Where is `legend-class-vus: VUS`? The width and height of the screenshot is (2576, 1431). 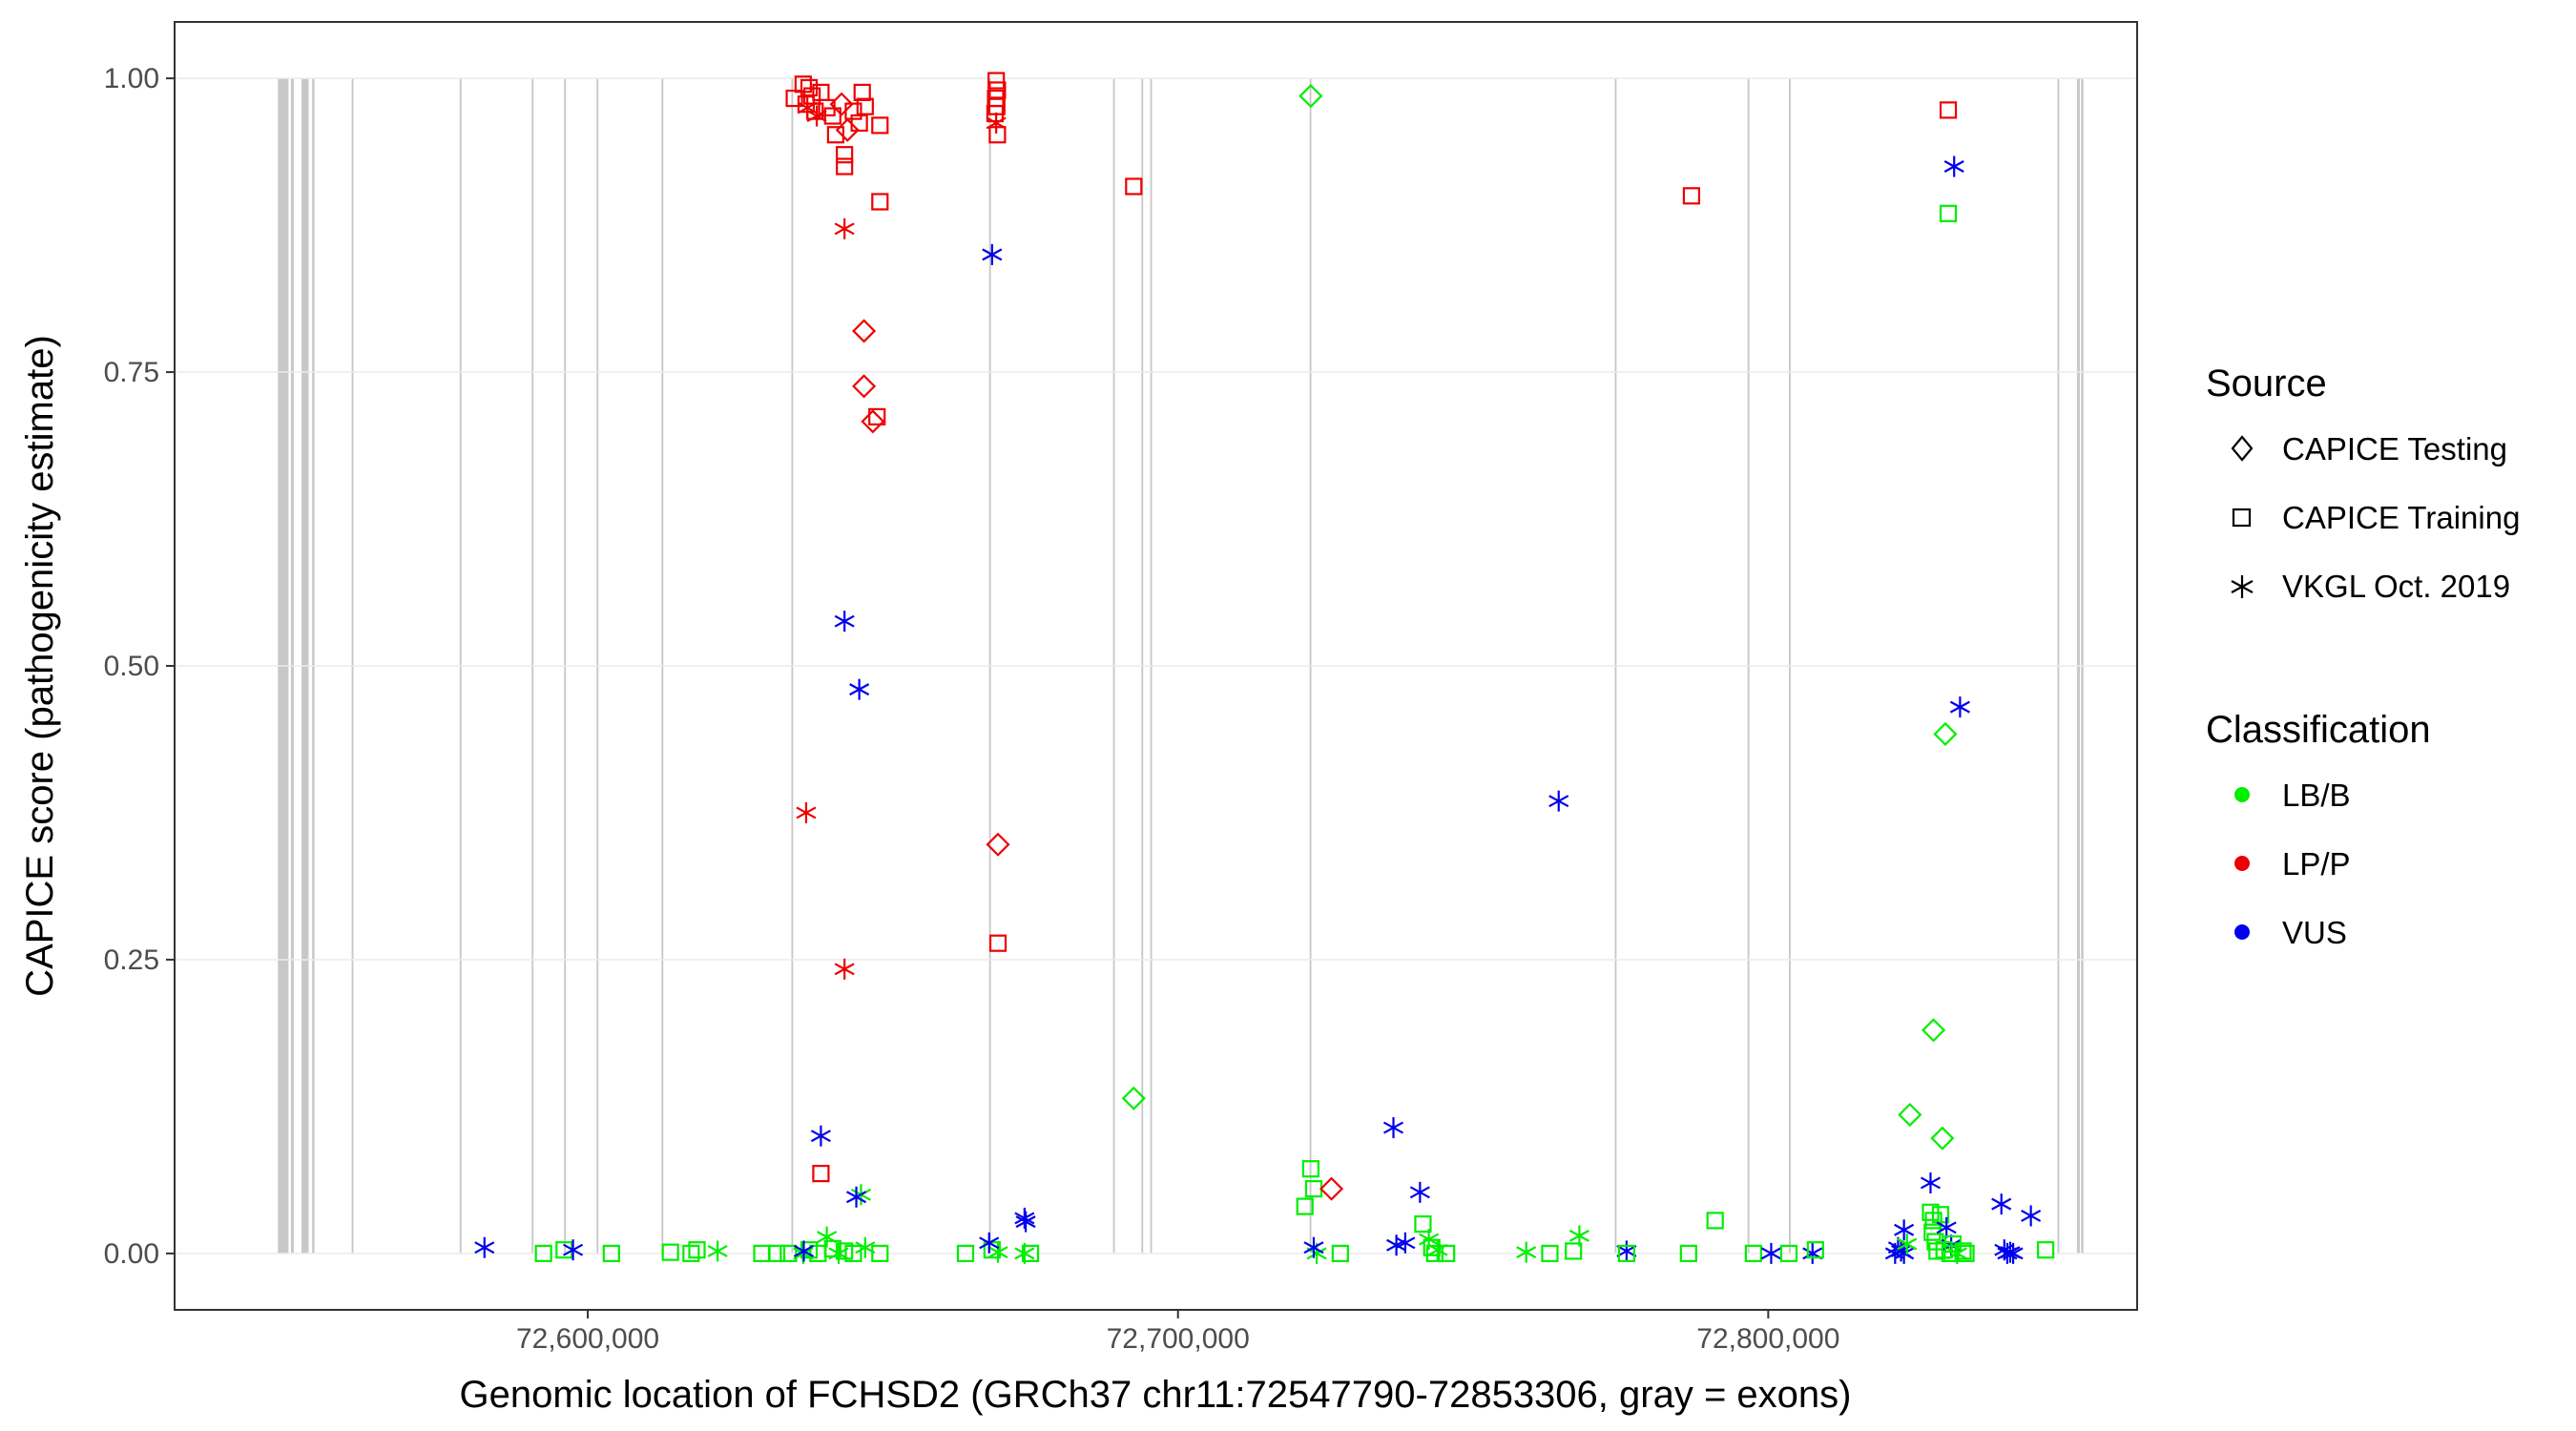 legend-class-vus: VUS is located at coordinates (2314, 932).